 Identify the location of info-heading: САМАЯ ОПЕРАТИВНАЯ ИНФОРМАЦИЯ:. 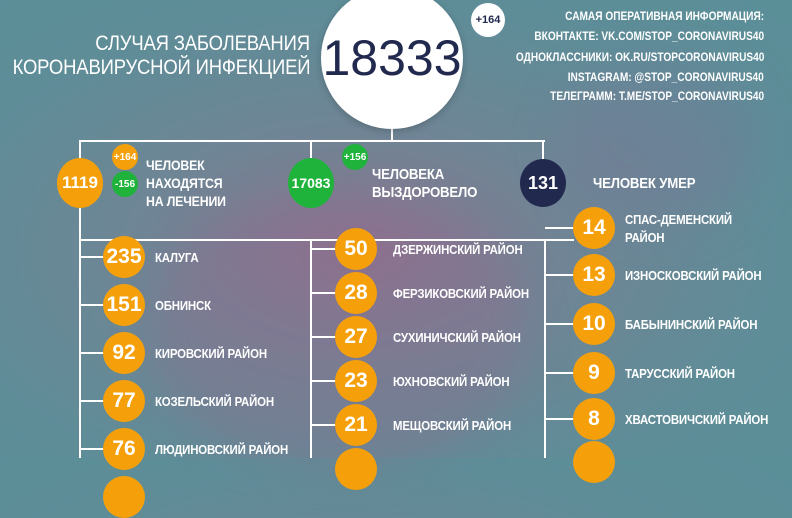
(664, 17).